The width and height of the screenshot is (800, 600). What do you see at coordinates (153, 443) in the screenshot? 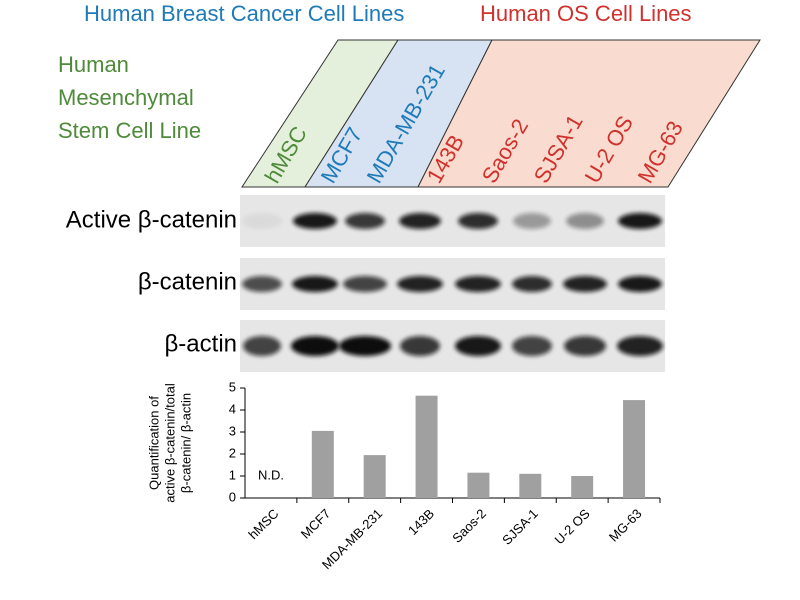
I see `y-axis-label: Quantification of` at bounding box center [153, 443].